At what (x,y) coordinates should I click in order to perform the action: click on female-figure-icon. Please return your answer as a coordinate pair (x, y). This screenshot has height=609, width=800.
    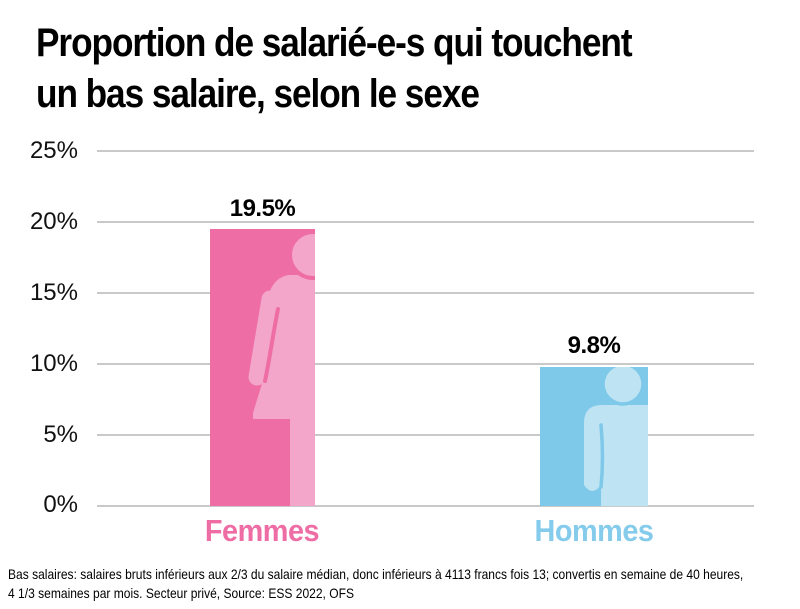
    Looking at the image, I should click on (281, 368).